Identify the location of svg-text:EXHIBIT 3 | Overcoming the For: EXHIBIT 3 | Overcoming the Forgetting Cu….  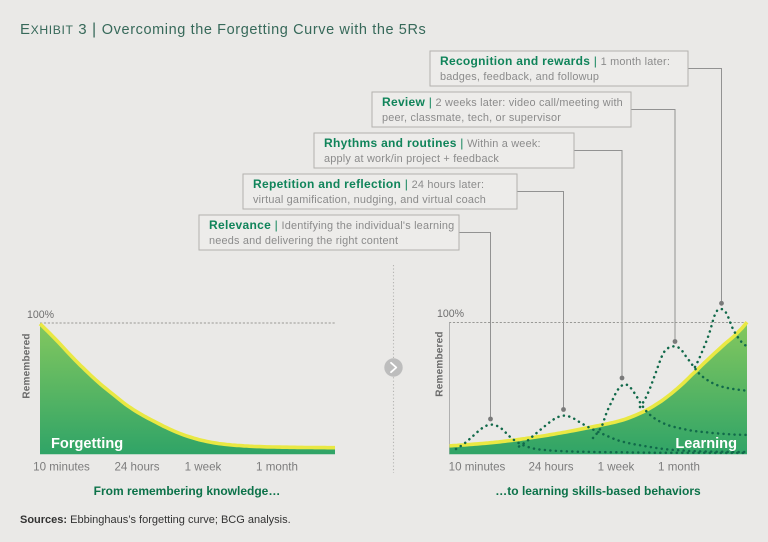
(223, 29).